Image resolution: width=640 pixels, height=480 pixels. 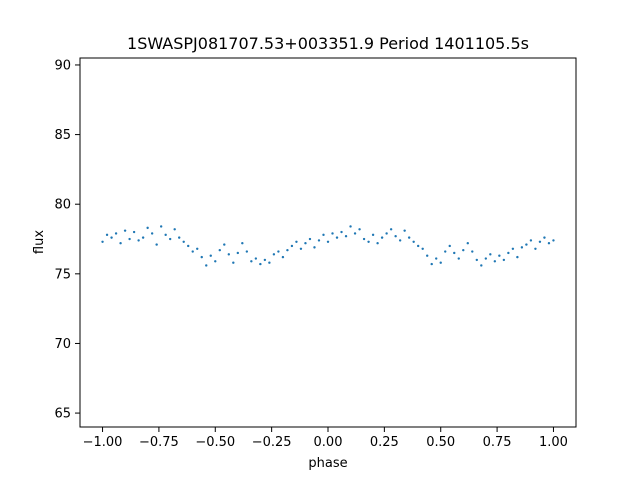 What do you see at coordinates (62, 414) in the screenshot?
I see `y-tick-label: 65` at bounding box center [62, 414].